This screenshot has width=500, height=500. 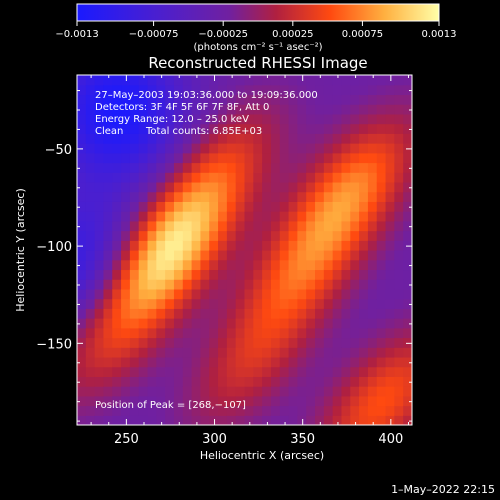 I want to click on annotation-energy: Energy Range: 12.0 – 25.0 keV, so click(x=172, y=119).